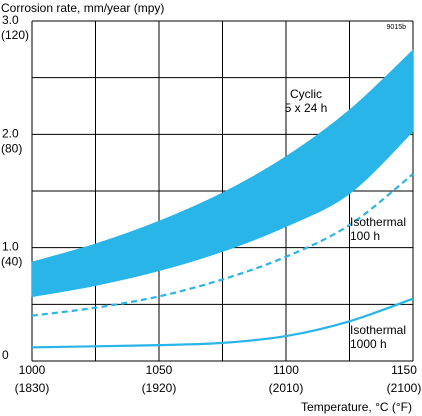 Image resolution: width=422 pixels, height=416 pixels. I want to click on y-axis-label: Corrosion rate, mm/year (mpy), so click(82, 8).